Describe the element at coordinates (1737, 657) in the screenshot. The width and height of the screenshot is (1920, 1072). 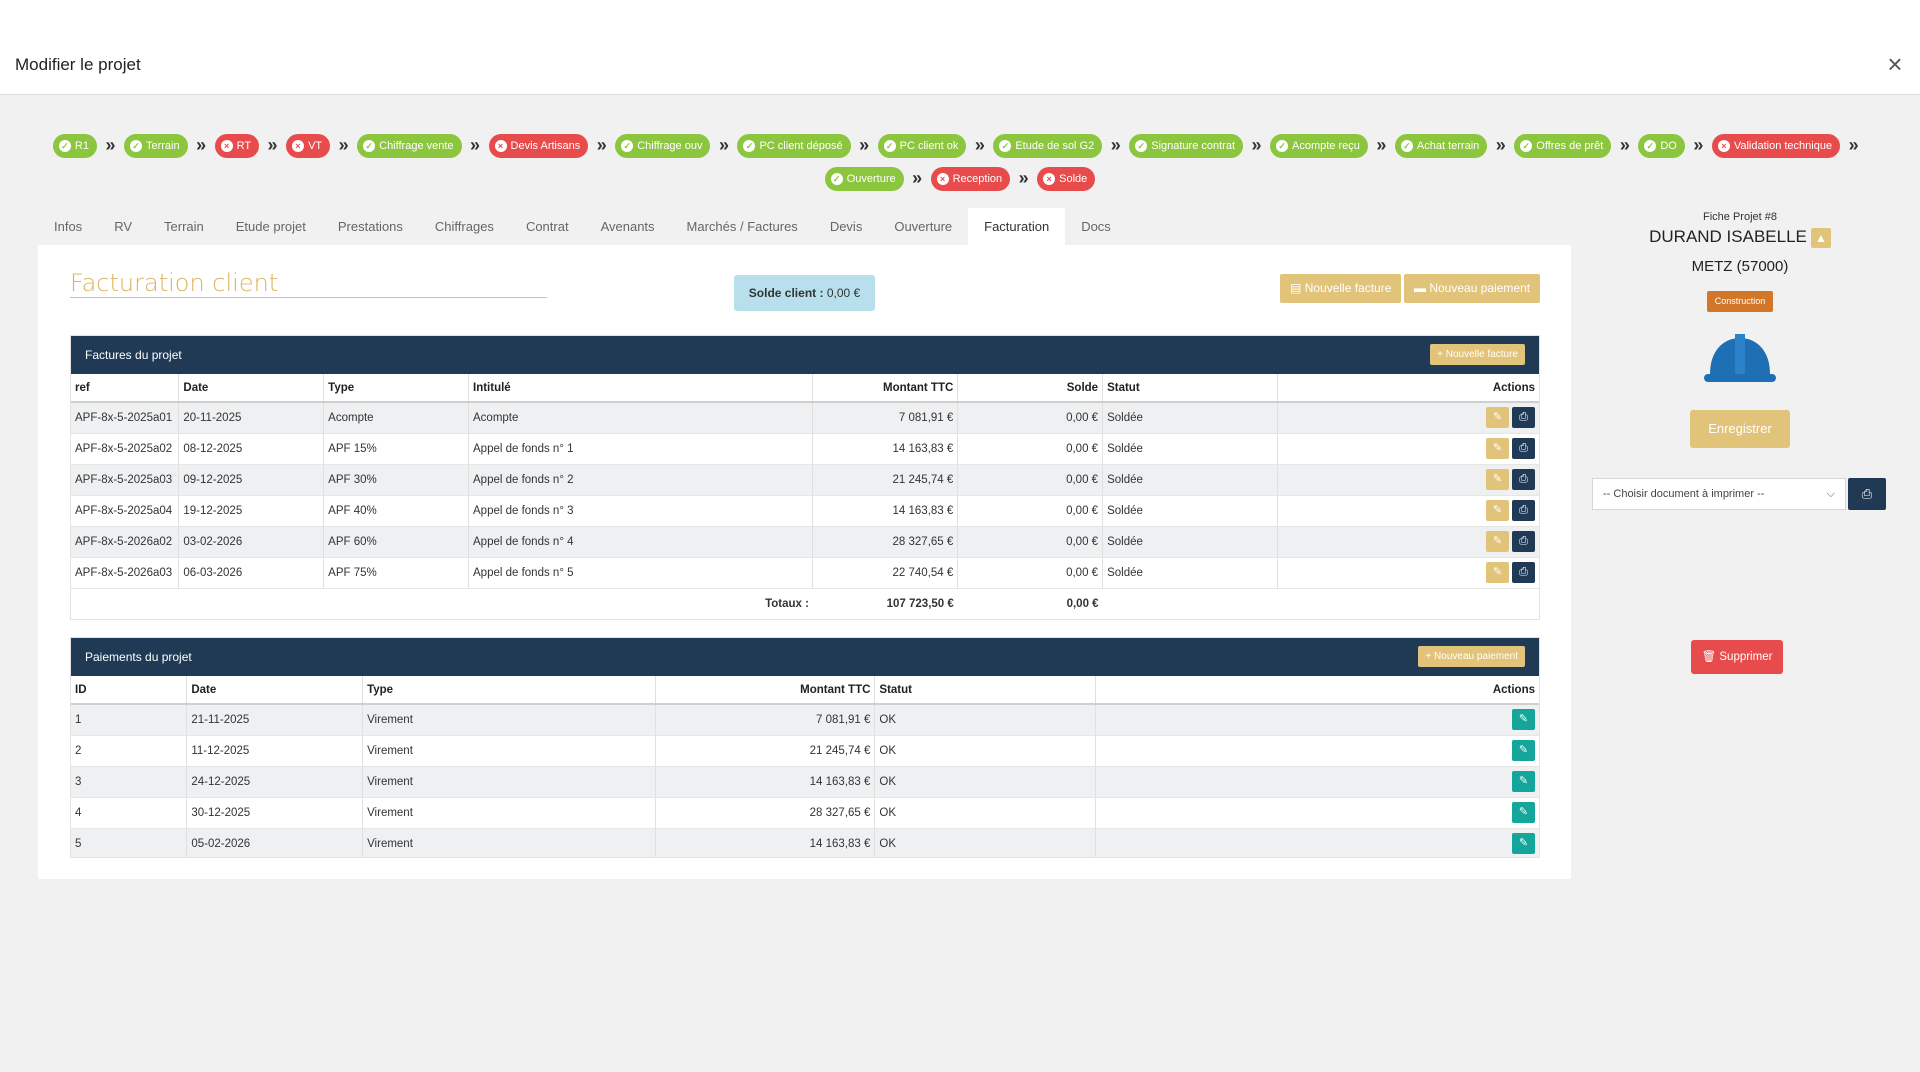
I see `delete-button: 🗑 Supprimer` at that location.